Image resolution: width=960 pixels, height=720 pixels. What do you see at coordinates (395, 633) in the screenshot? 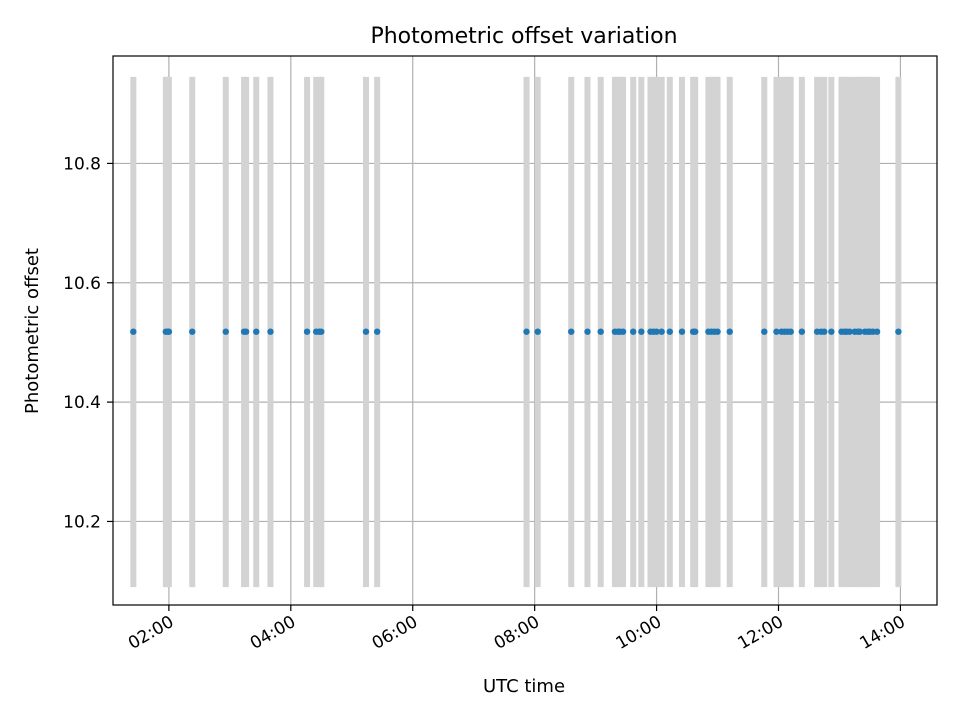
I see `x-tick-label: 06:00` at bounding box center [395, 633].